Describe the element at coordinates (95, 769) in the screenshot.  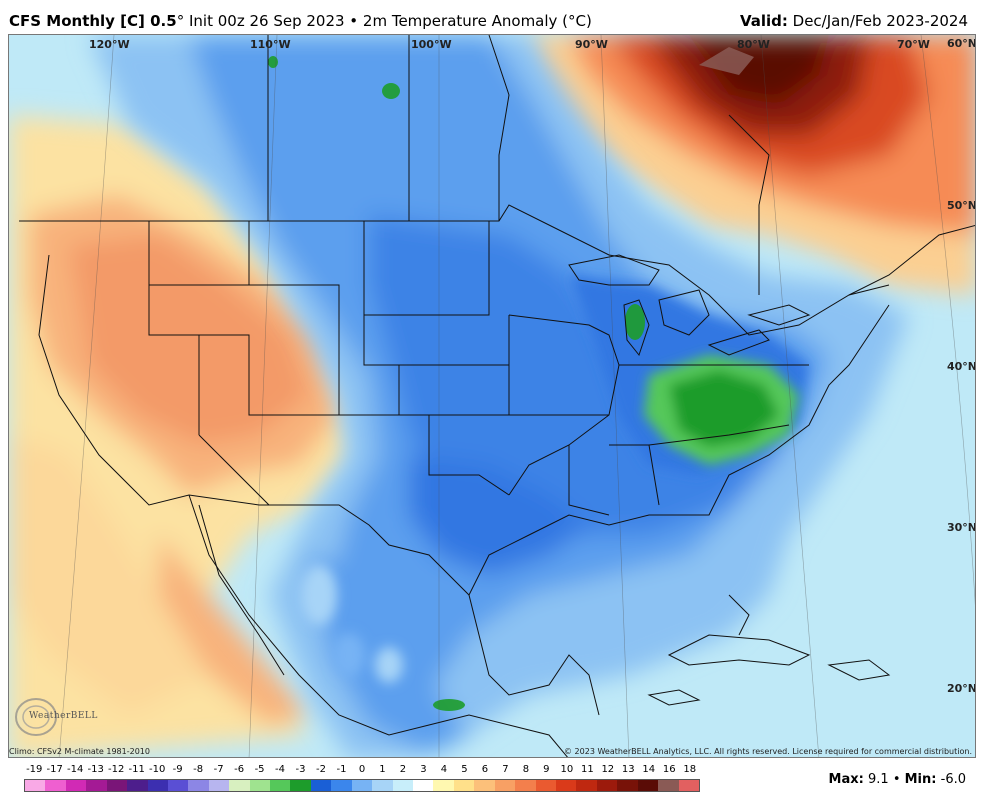
I see `legend-tick-label: -13` at that location.